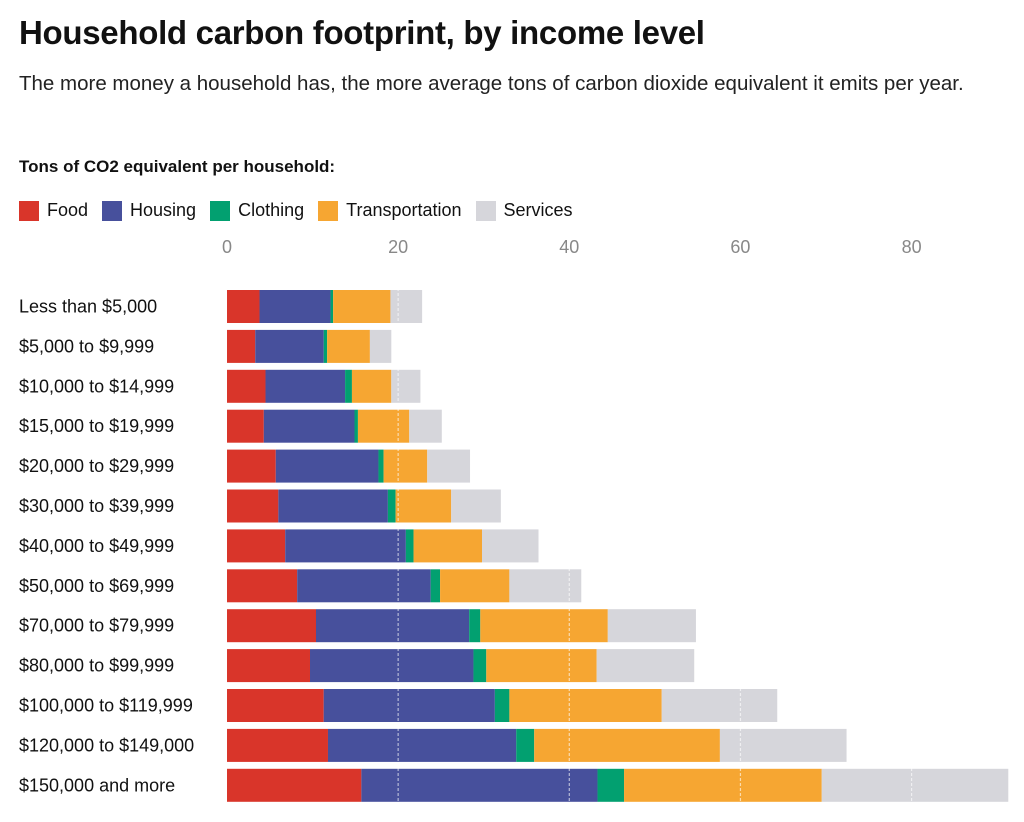  What do you see at coordinates (96, 426) in the screenshot?
I see `category-label: $15,000 to $19,999` at bounding box center [96, 426].